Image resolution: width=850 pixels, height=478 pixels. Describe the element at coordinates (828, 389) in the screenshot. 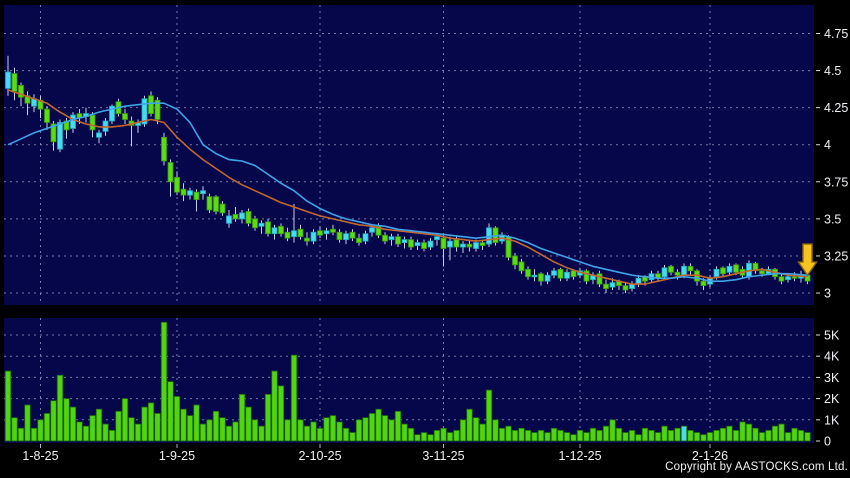

I see `volume-axis-labels: 5K 4K 3K 2K 1K 0` at that location.